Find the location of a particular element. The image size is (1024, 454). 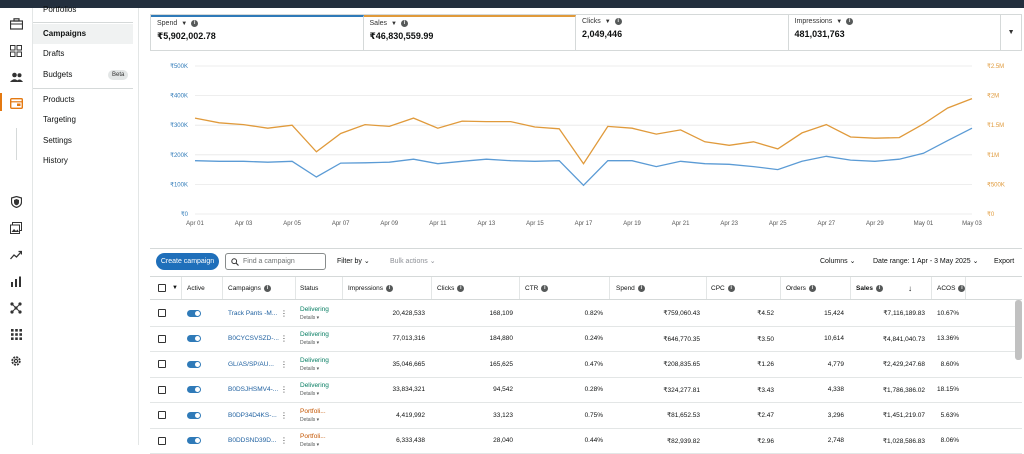

briefcase-icon is located at coordinates (16, 24).